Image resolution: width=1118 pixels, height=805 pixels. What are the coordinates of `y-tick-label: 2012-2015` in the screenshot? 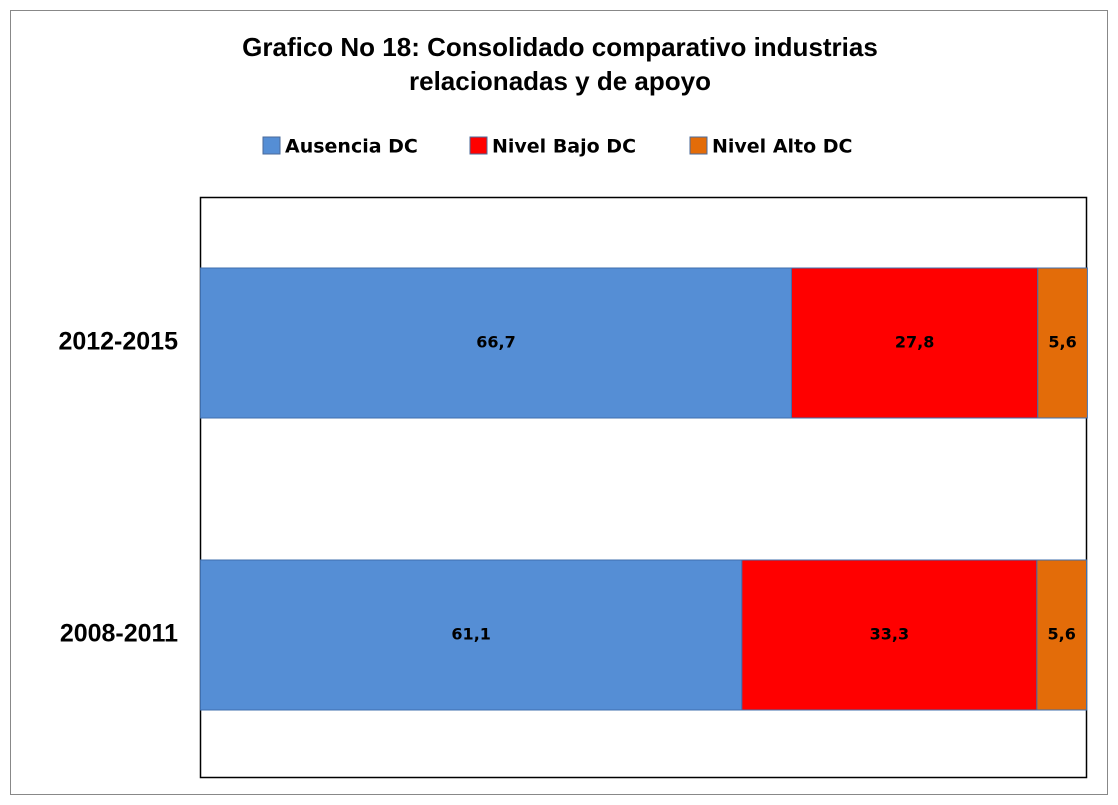 It's located at (118, 342).